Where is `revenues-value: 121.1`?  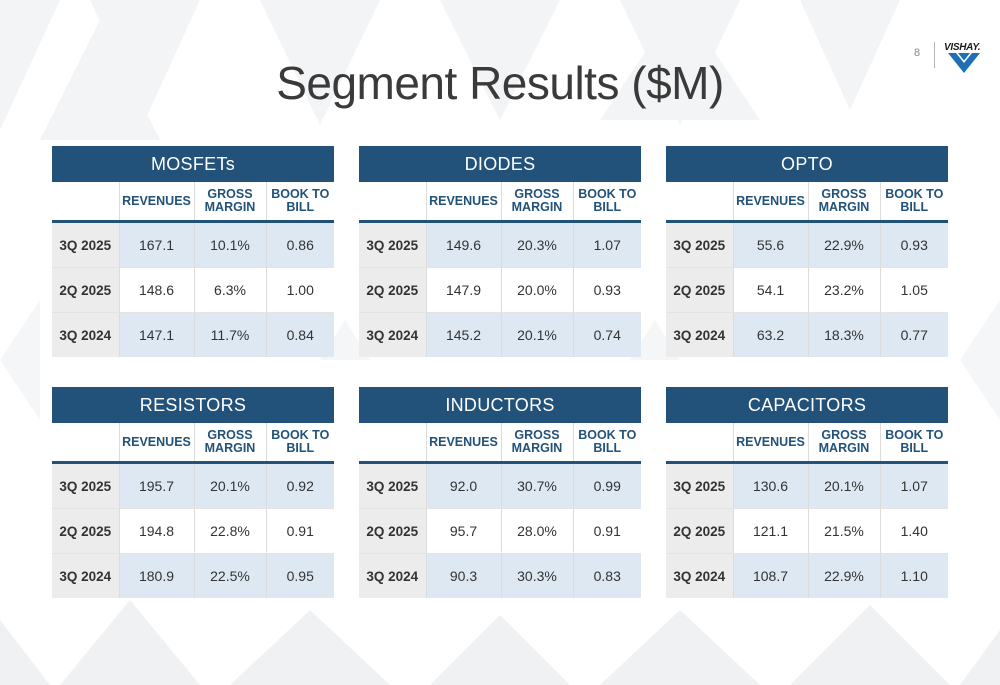 revenues-value: 121.1 is located at coordinates (770, 531).